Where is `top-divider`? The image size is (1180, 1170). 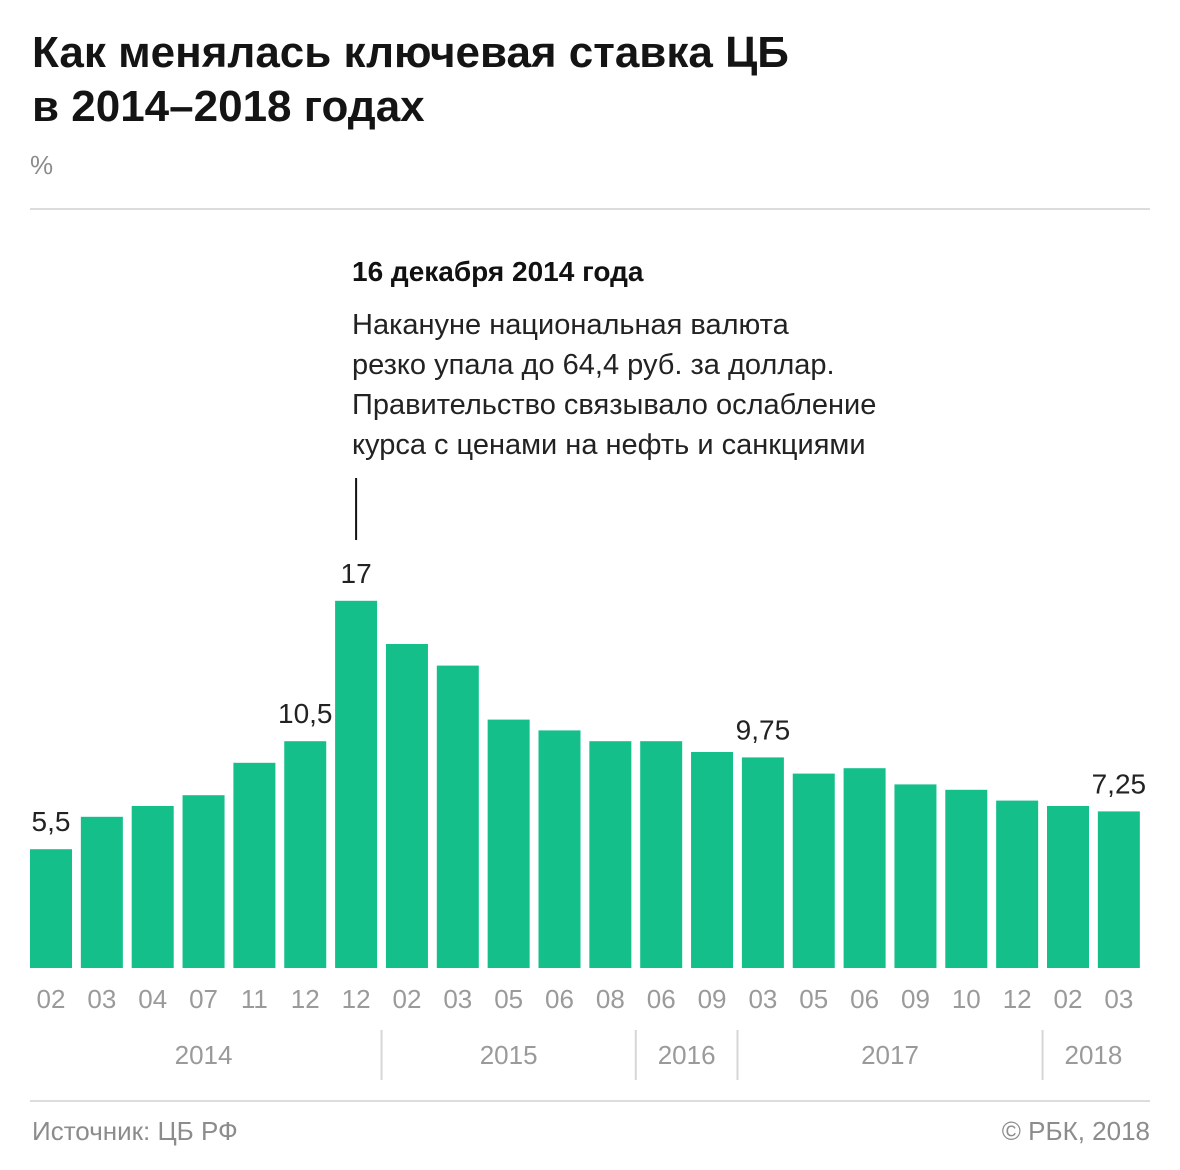 top-divider is located at coordinates (590, 209).